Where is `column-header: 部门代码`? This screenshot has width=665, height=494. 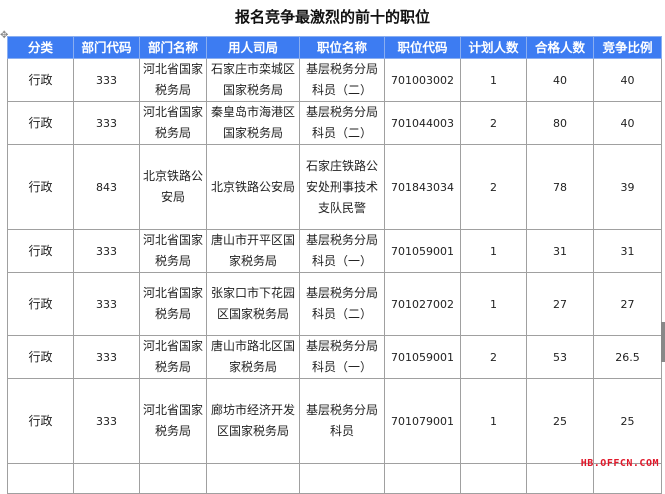 column-header: 部门代码 is located at coordinates (106, 47).